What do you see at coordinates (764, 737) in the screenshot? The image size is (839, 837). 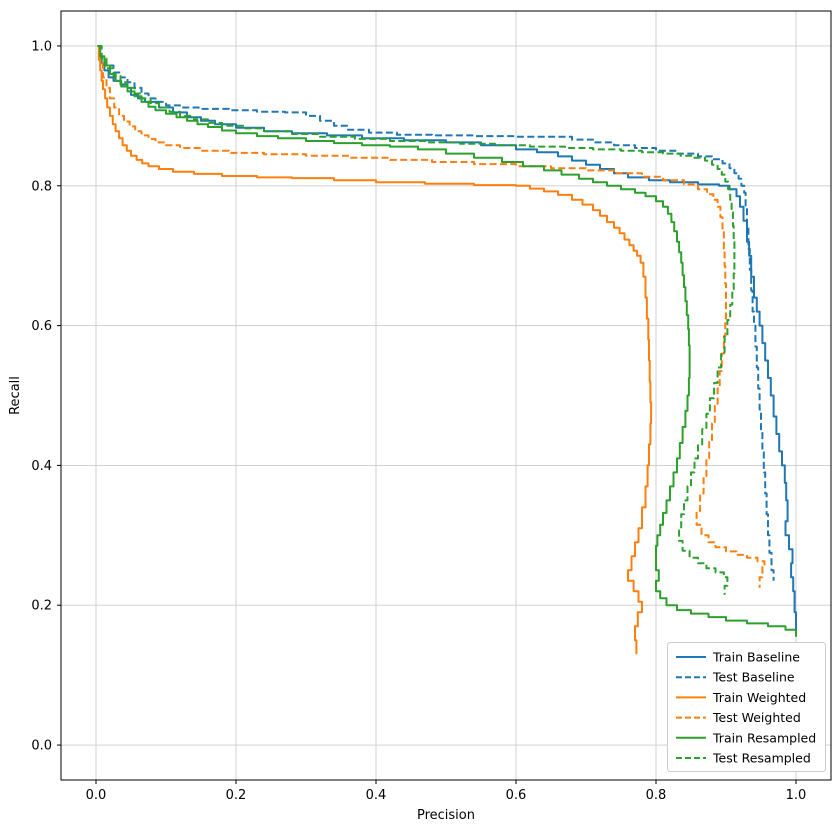 I see `legend-label: Train Resampled` at bounding box center [764, 737].